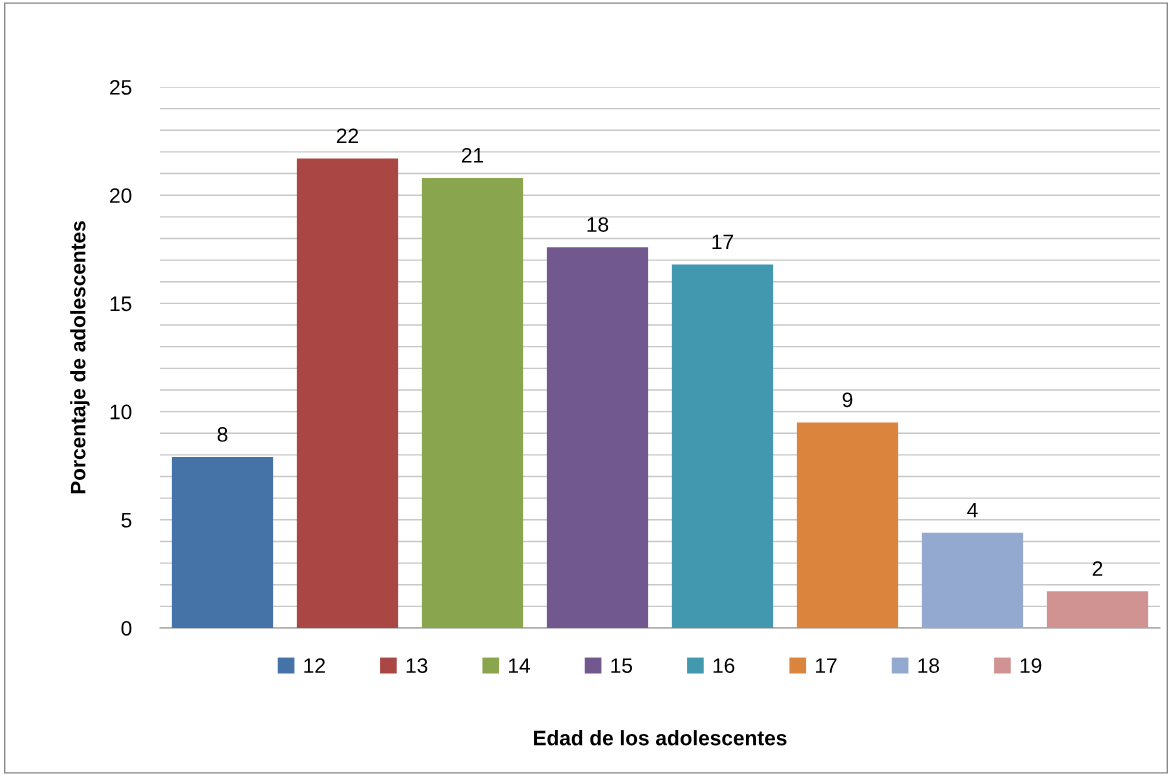 This screenshot has width=1172, height=776. Describe the element at coordinates (121, 304) in the screenshot. I see `y-tick-label: 15` at that location.